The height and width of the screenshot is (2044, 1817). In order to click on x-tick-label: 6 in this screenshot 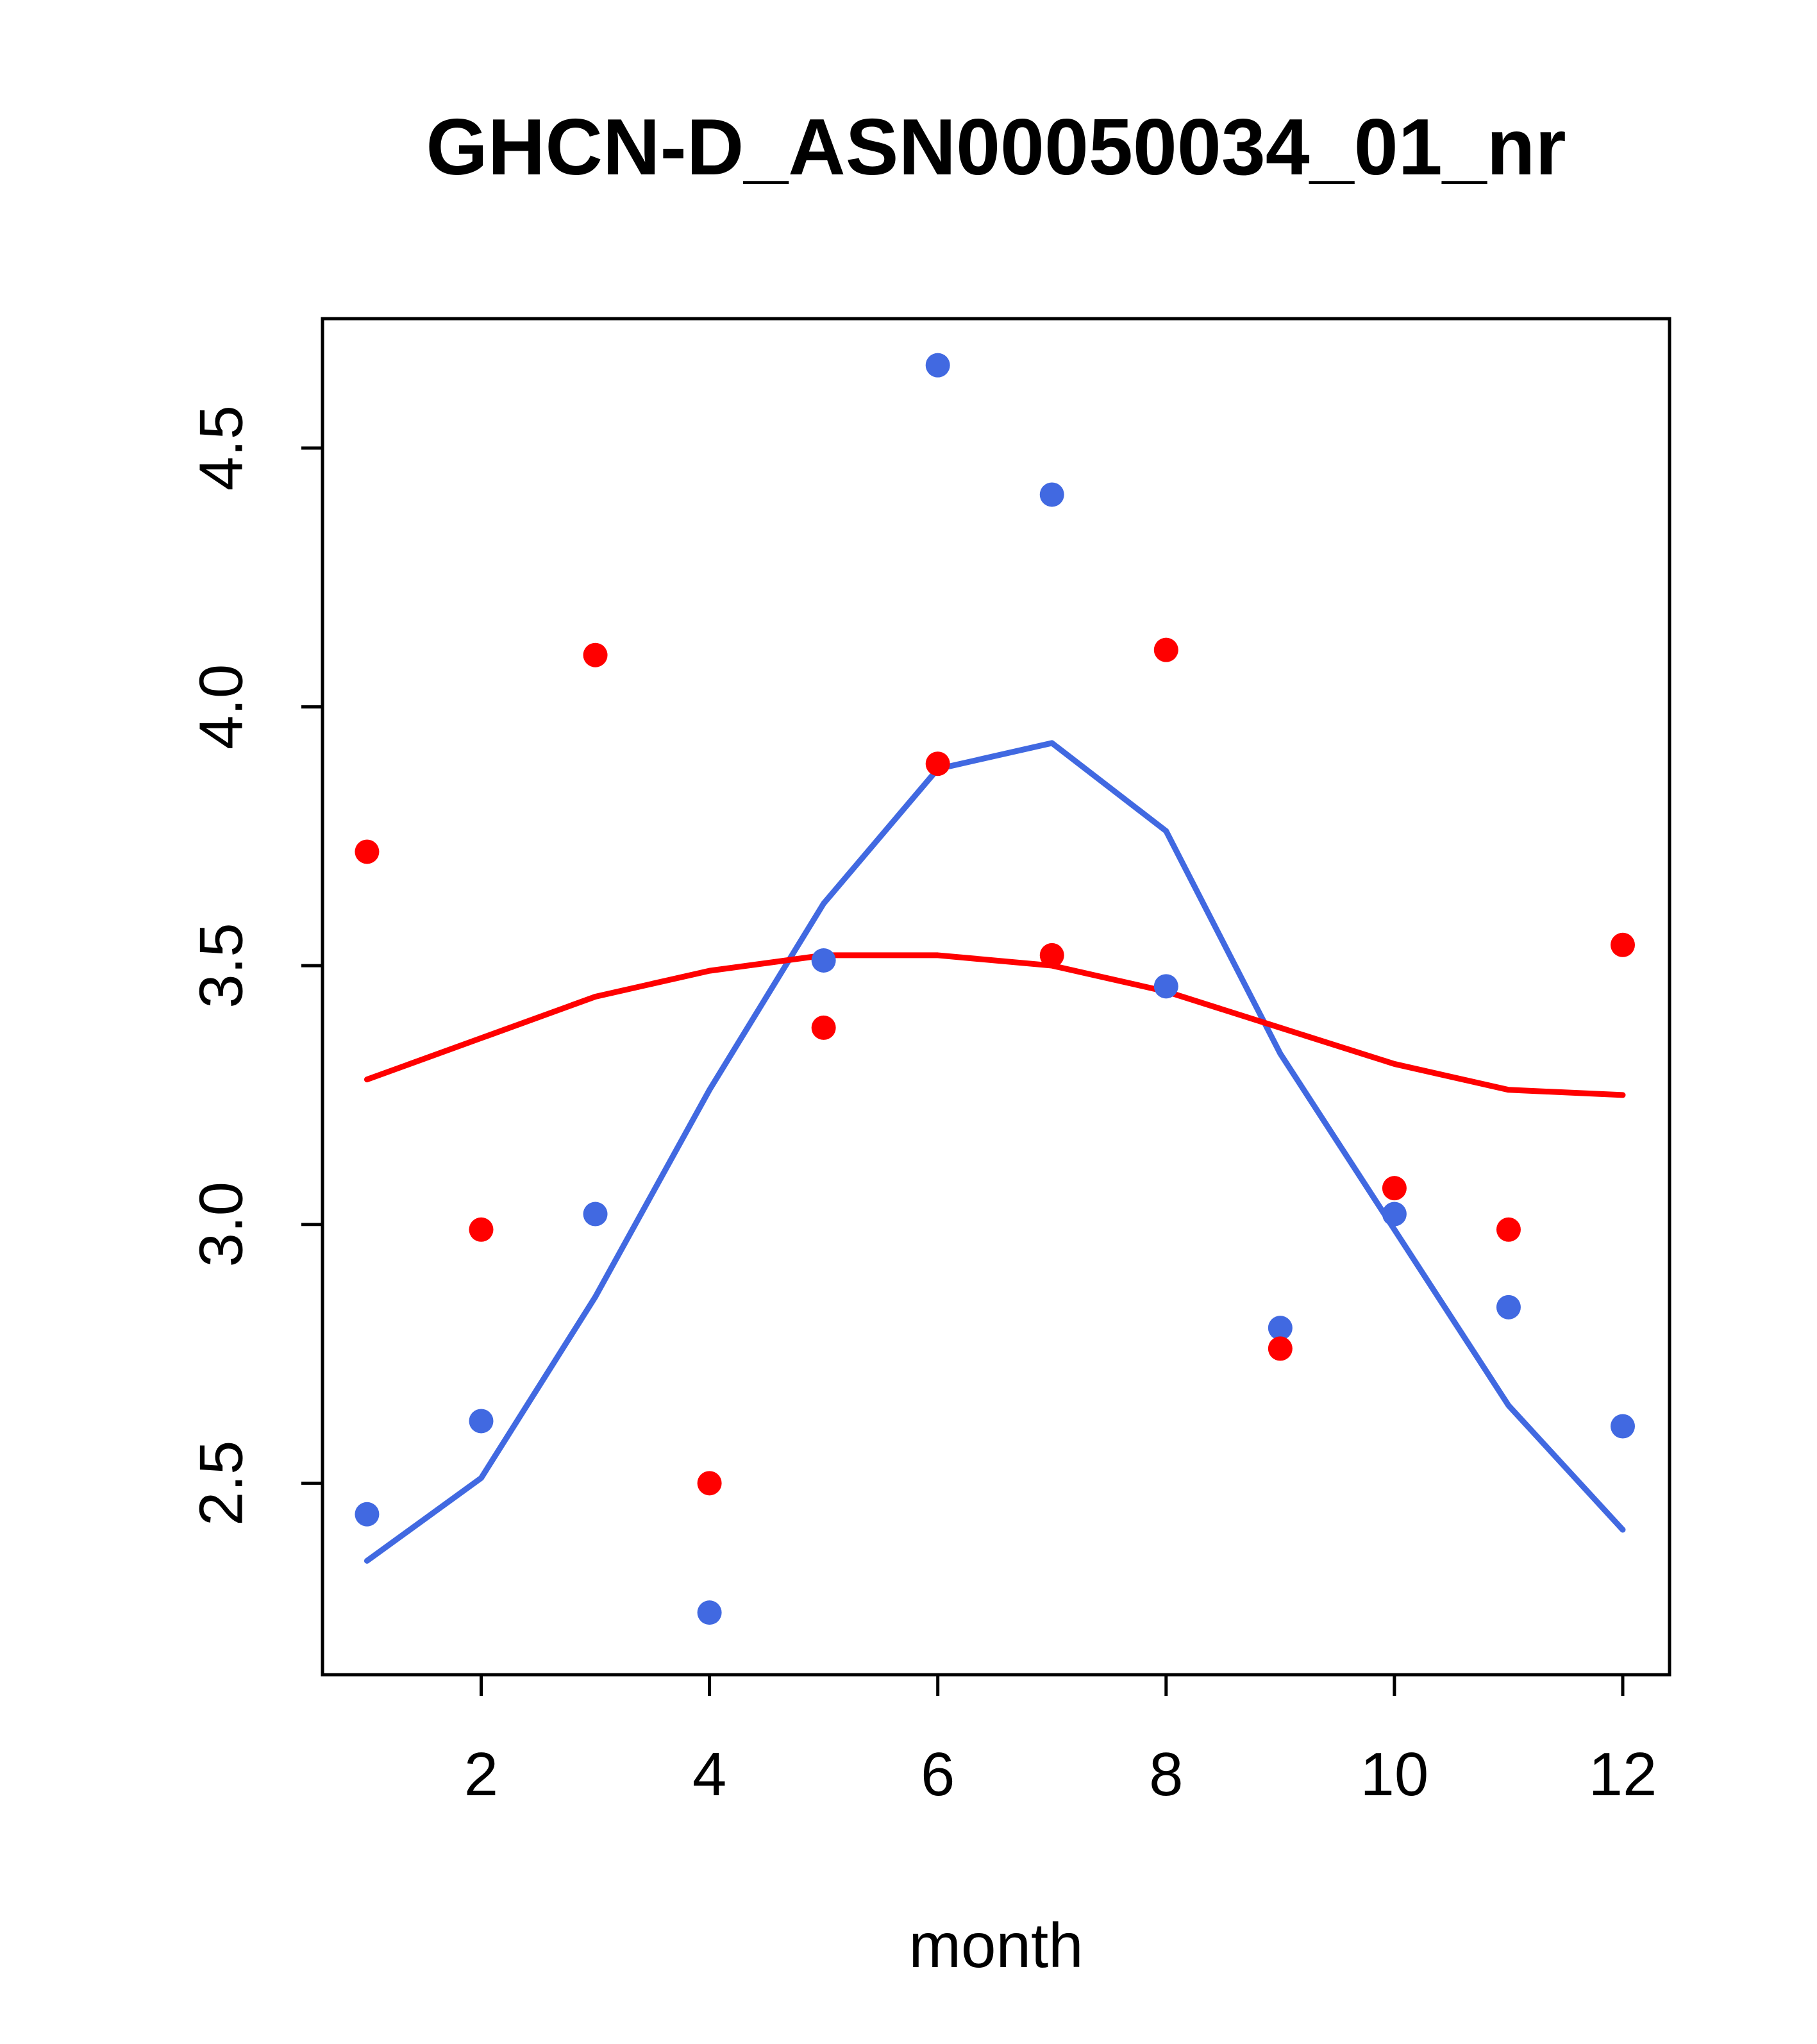, I will do `click(938, 1775)`.